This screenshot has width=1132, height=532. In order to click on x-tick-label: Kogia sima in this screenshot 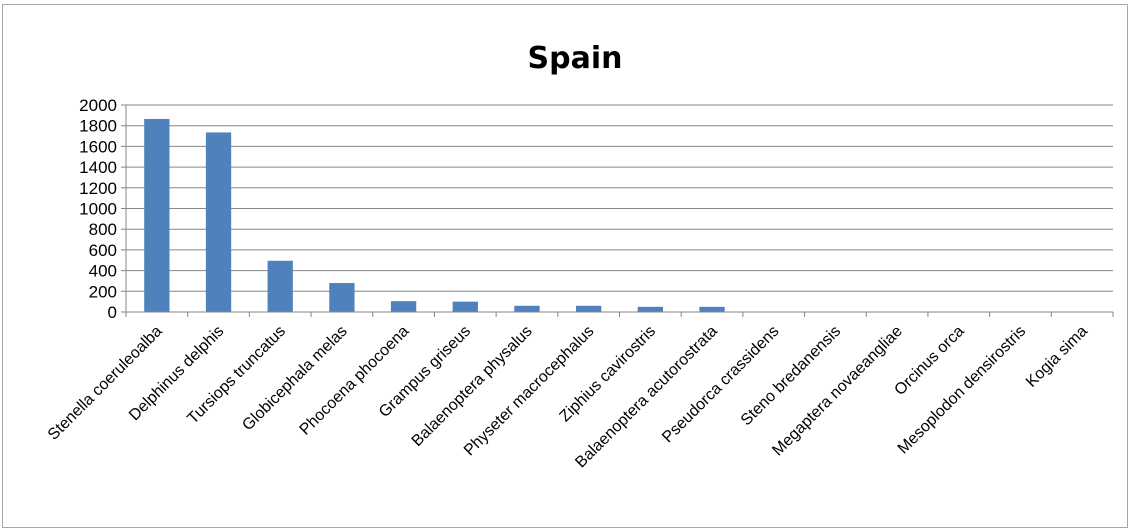, I will do `click(1057, 357)`.